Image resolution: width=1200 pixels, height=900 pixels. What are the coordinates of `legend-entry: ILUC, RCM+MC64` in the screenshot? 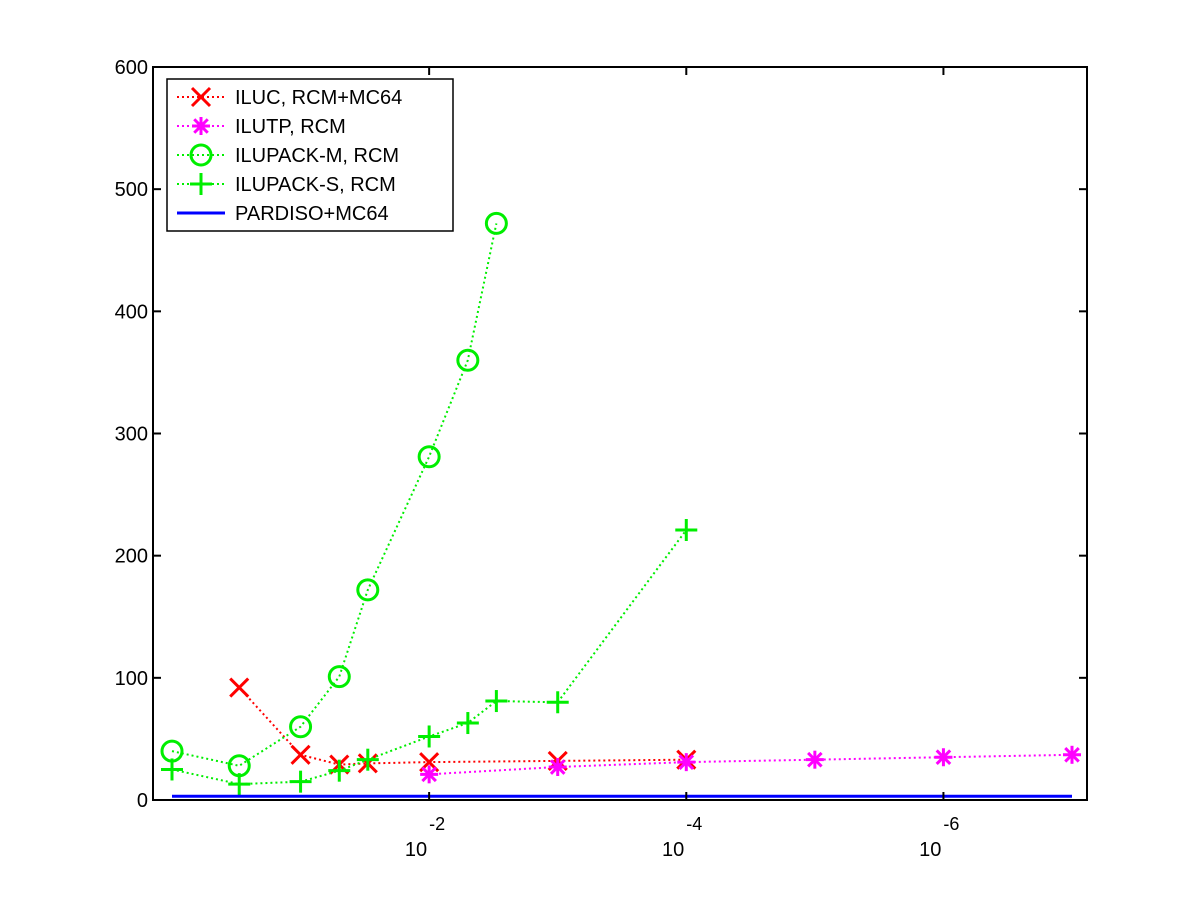 It's located at (289, 97).